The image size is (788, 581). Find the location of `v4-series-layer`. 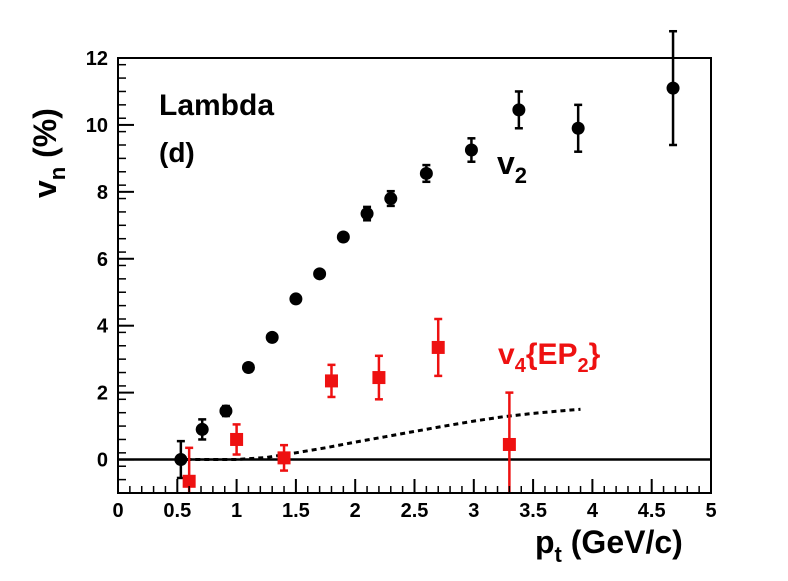

v4-series-layer is located at coordinates (349, 405).